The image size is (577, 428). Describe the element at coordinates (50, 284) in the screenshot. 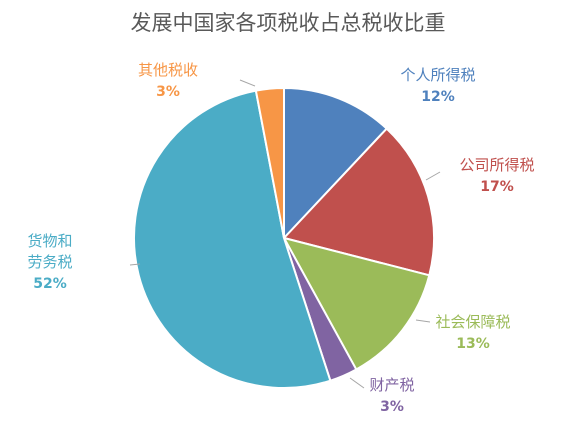

I see `slice-percent-label: 52%` at that location.